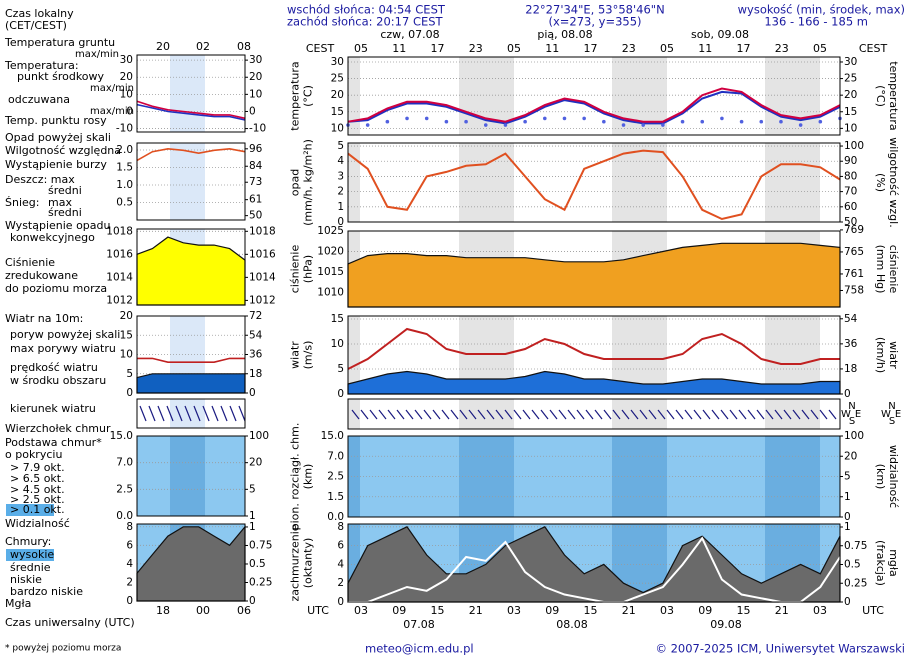 This screenshot has width=910, height=660. What do you see at coordinates (308, 96) in the screenshot?
I see `axis-label: (°C)` at bounding box center [308, 96].